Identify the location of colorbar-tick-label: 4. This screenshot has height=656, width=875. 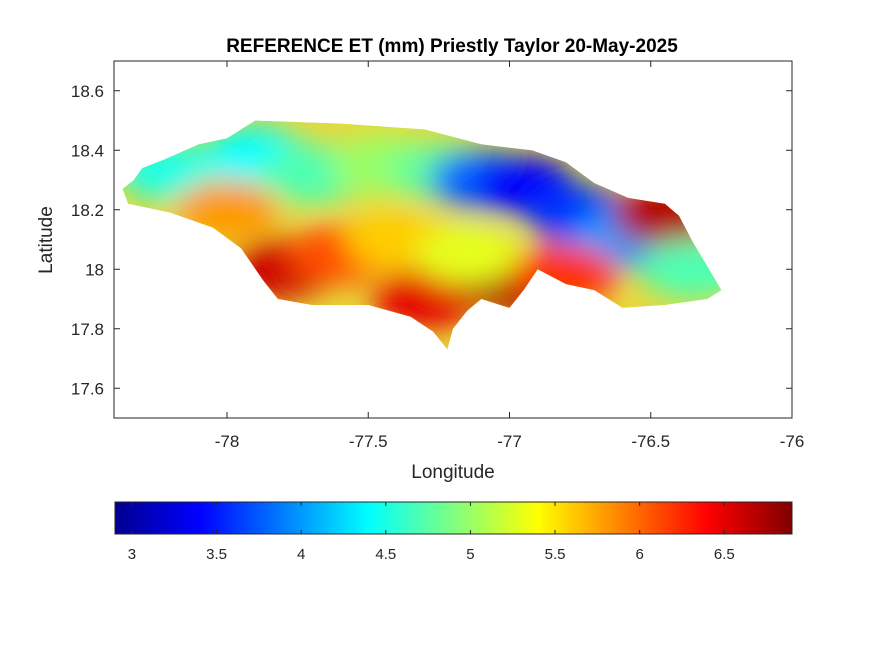
(301, 554).